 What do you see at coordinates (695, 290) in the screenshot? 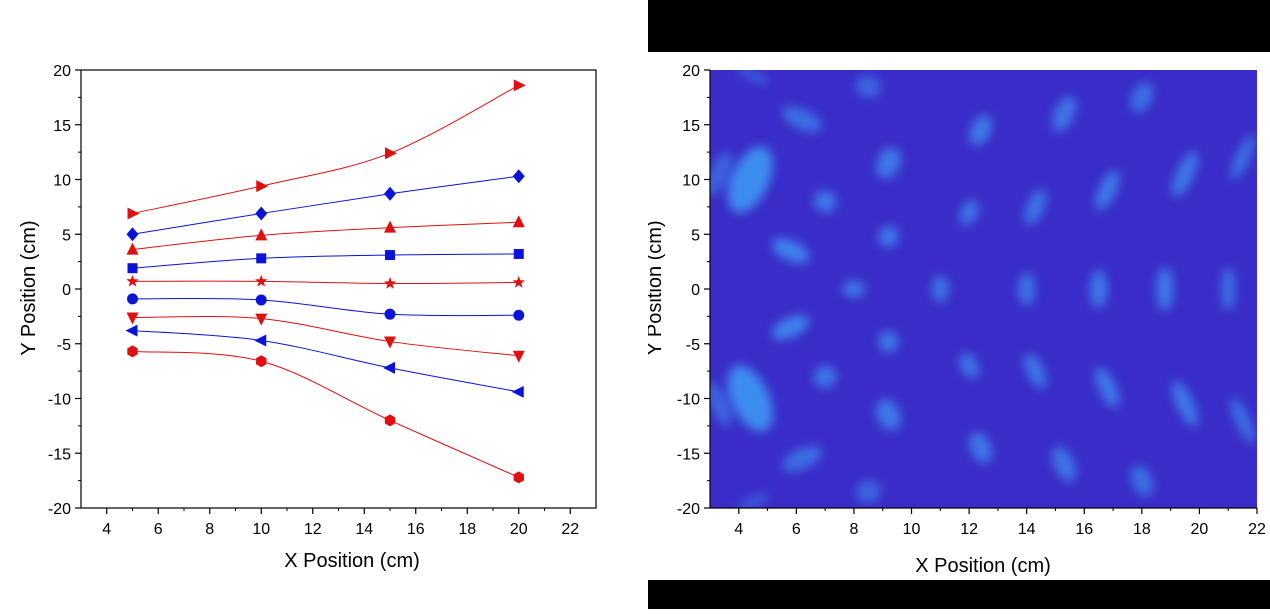
I see `y-tick-label: 0` at bounding box center [695, 290].